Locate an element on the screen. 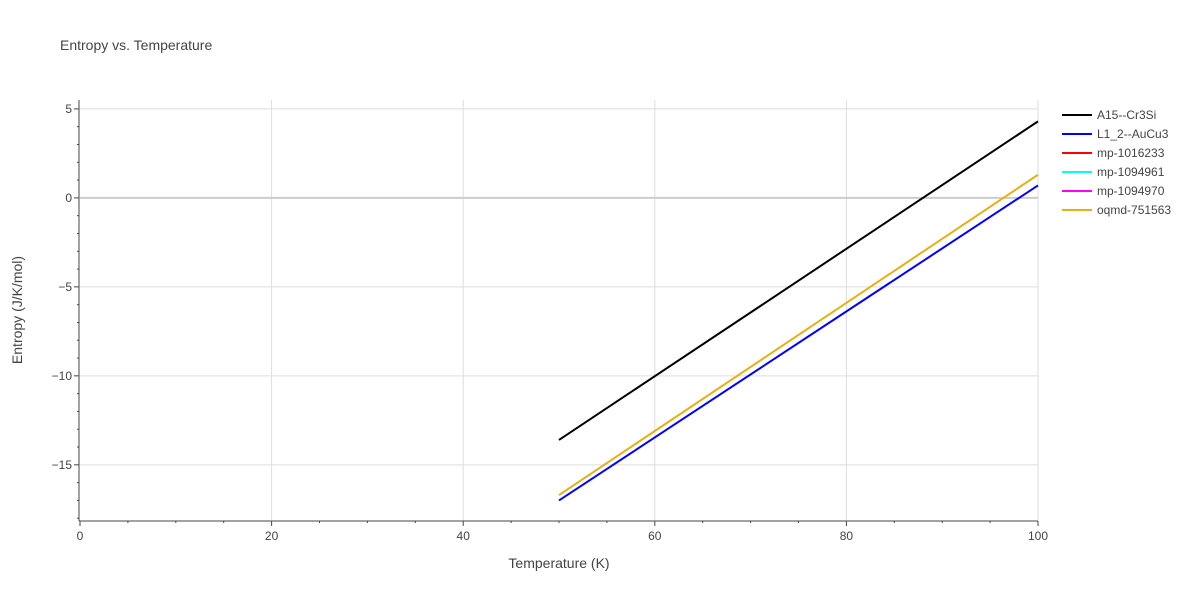 This screenshot has width=1200, height=600. legend-item: mp-1094961 is located at coordinates (1113, 172).